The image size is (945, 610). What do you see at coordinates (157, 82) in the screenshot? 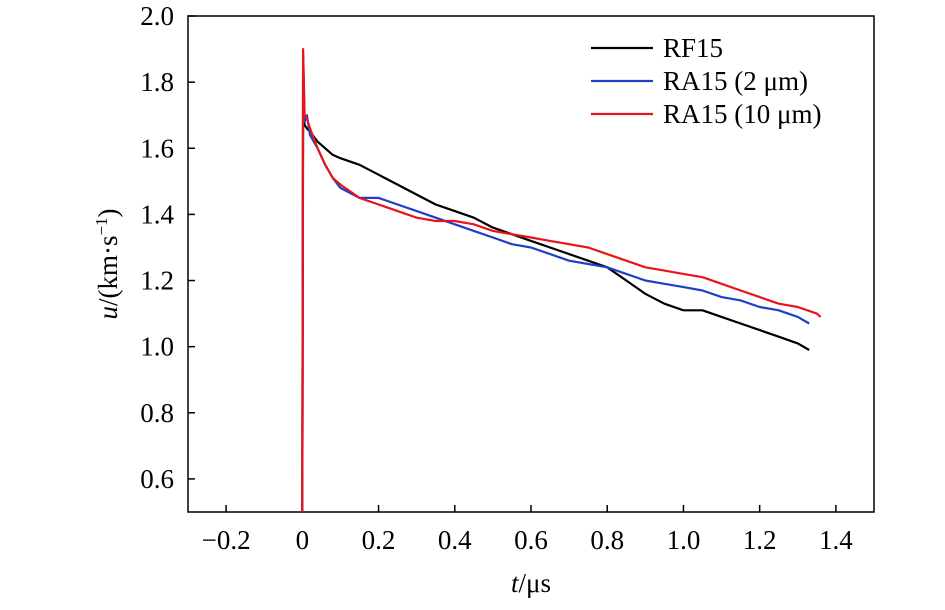
I see `y-tick-label: 1.8` at bounding box center [157, 82].